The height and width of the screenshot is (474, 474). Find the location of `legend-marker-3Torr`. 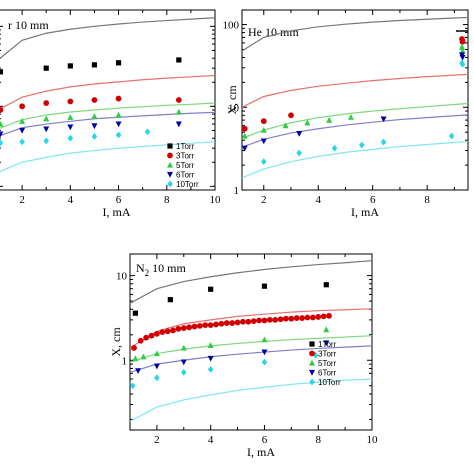

legend-marker-3Torr is located at coordinates (462, 39).